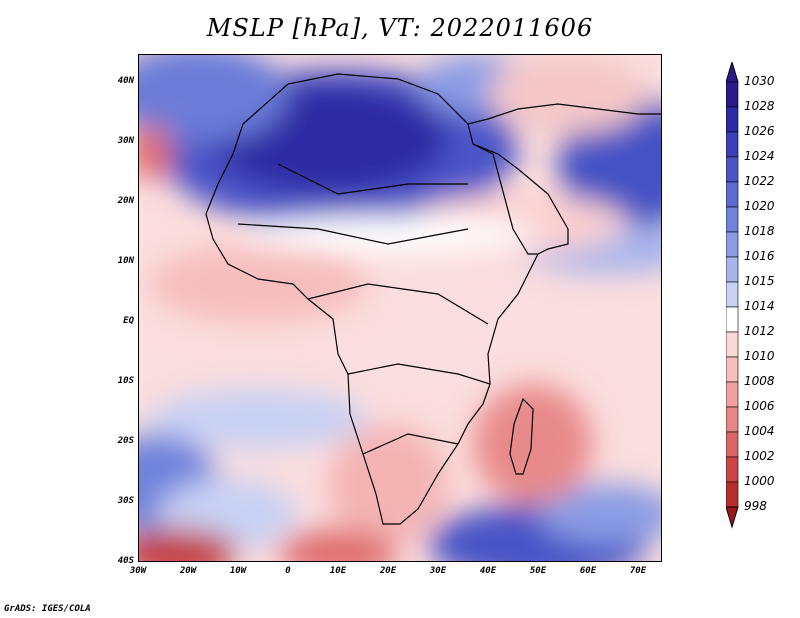 The height and width of the screenshot is (618, 800). I want to click on colorbar-label: 1015, so click(759, 281).